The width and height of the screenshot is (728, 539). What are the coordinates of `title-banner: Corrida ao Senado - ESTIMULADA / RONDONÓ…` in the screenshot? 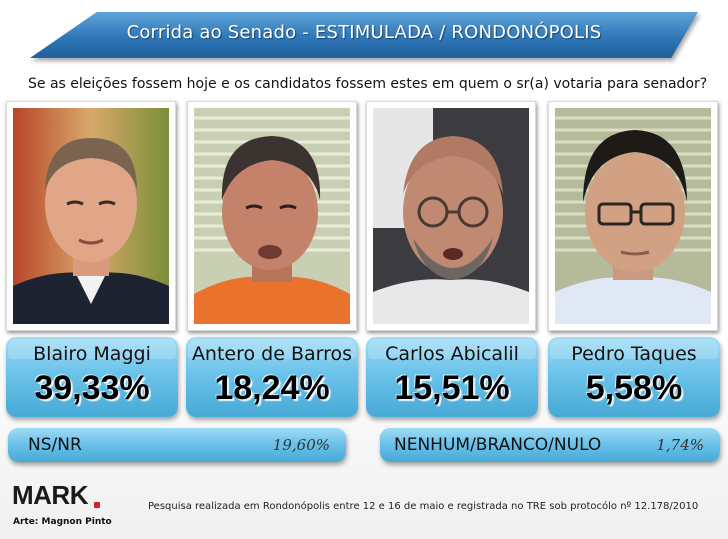 It's located at (364, 35).